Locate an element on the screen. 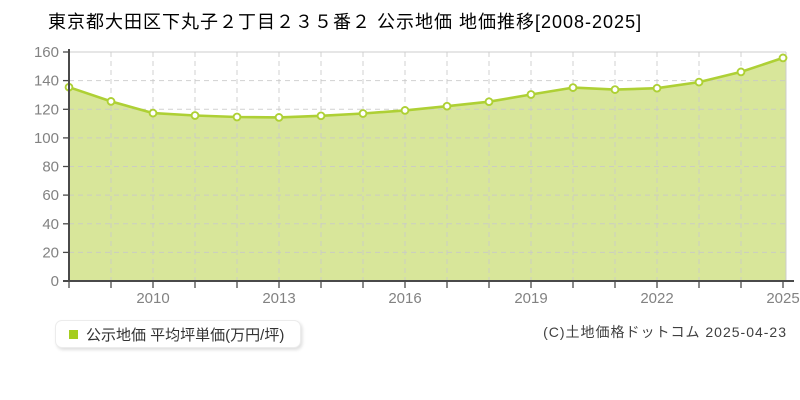 Image resolution: width=800 pixels, height=400 pixels. y-axis-tick-label: 40 is located at coordinates (50, 224).